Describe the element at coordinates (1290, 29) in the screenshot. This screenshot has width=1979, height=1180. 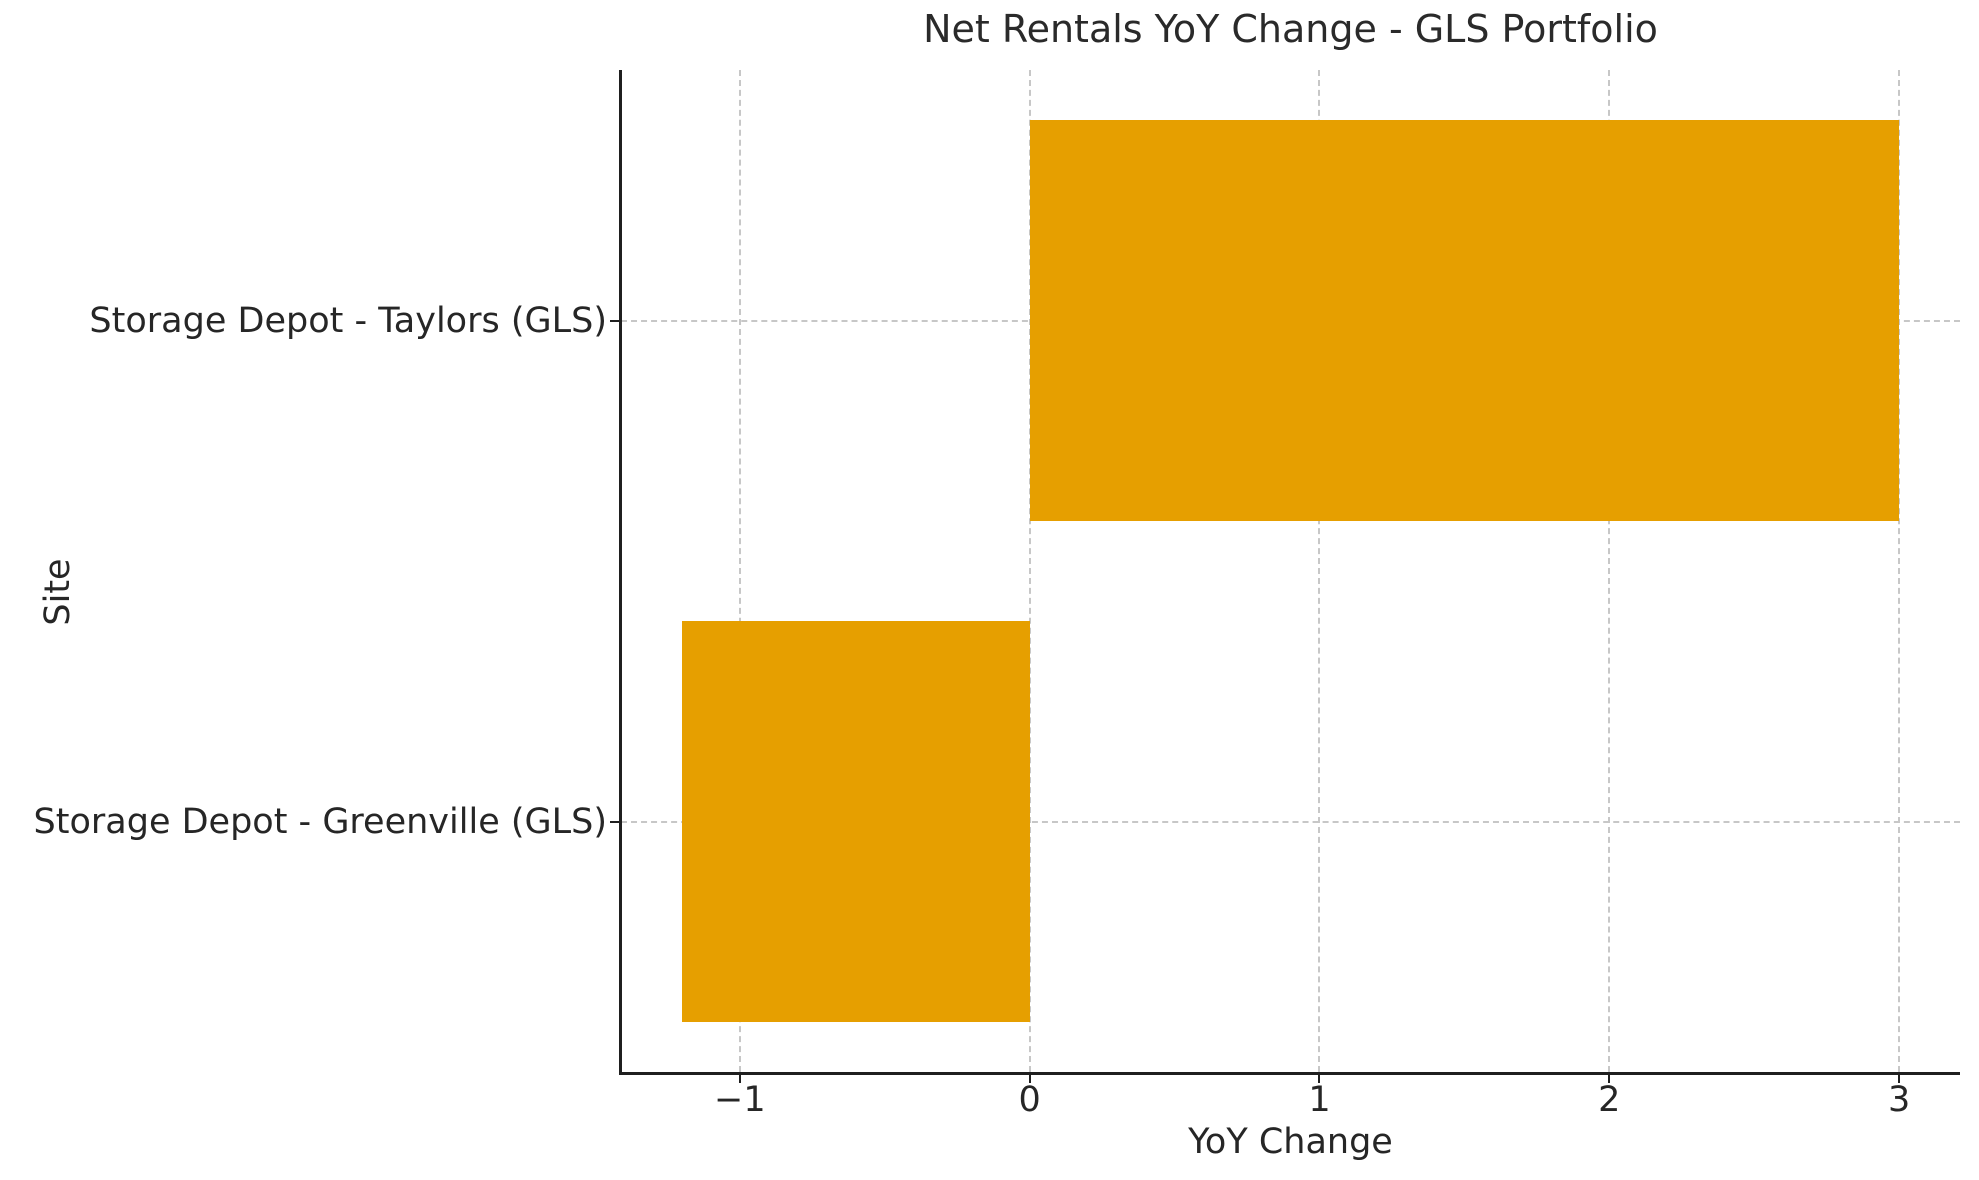
I see `chart-title: Net Rentals YoY Change - GLS Portfolio` at that location.